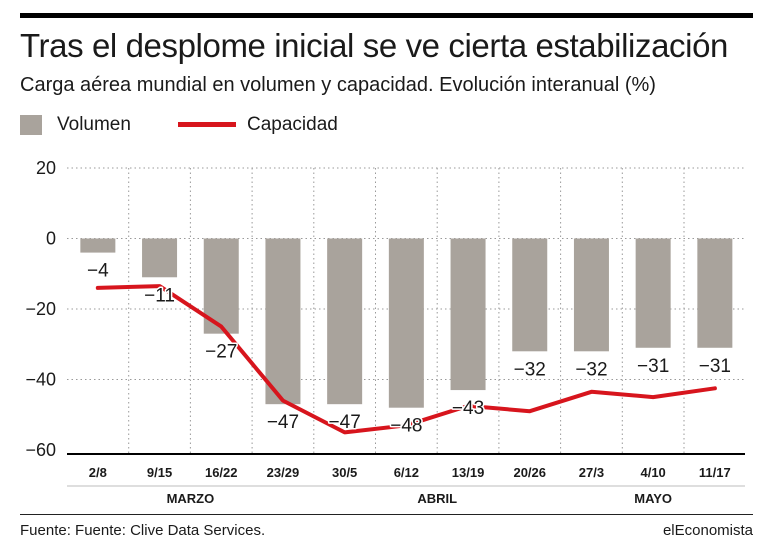 This screenshot has width=770, height=550. Describe the element at coordinates (406, 472) in the screenshot. I see `x-tick-label: 6/12` at that location.